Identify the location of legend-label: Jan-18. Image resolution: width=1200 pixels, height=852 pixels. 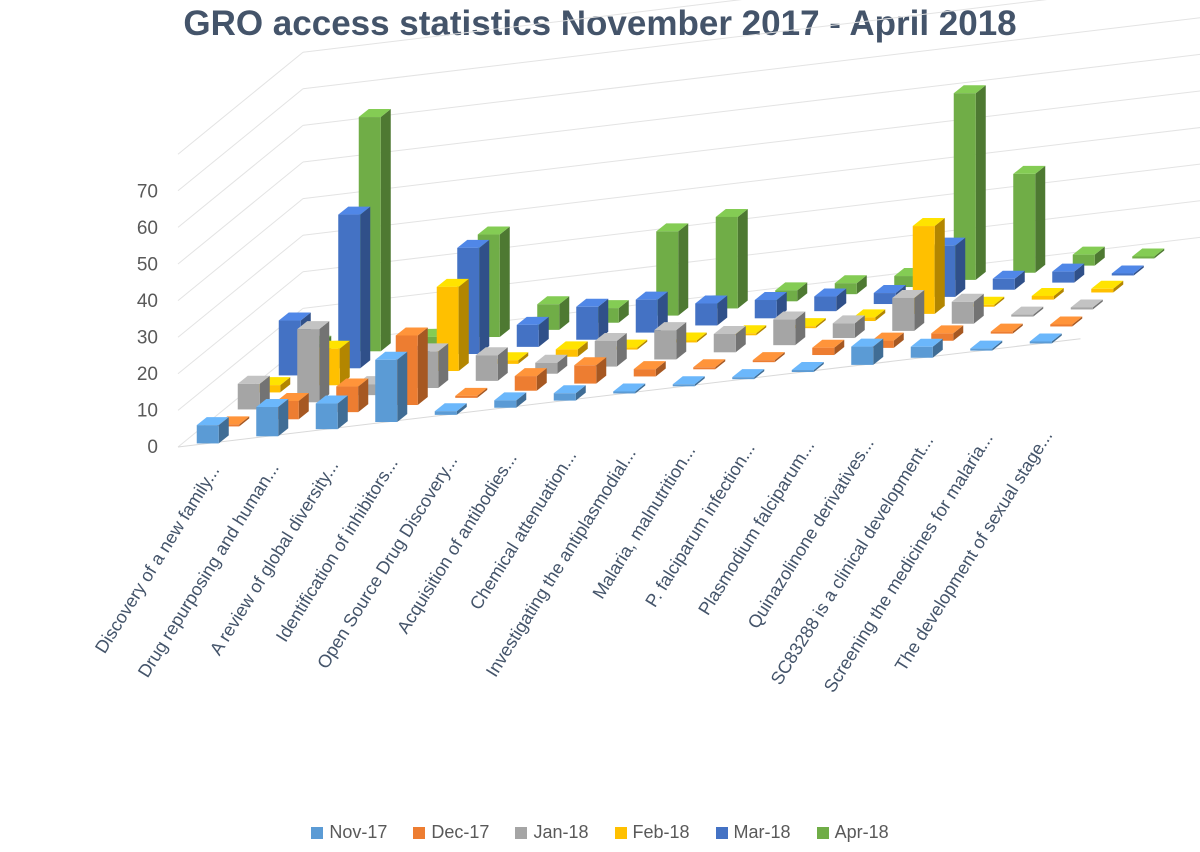
(561, 832).